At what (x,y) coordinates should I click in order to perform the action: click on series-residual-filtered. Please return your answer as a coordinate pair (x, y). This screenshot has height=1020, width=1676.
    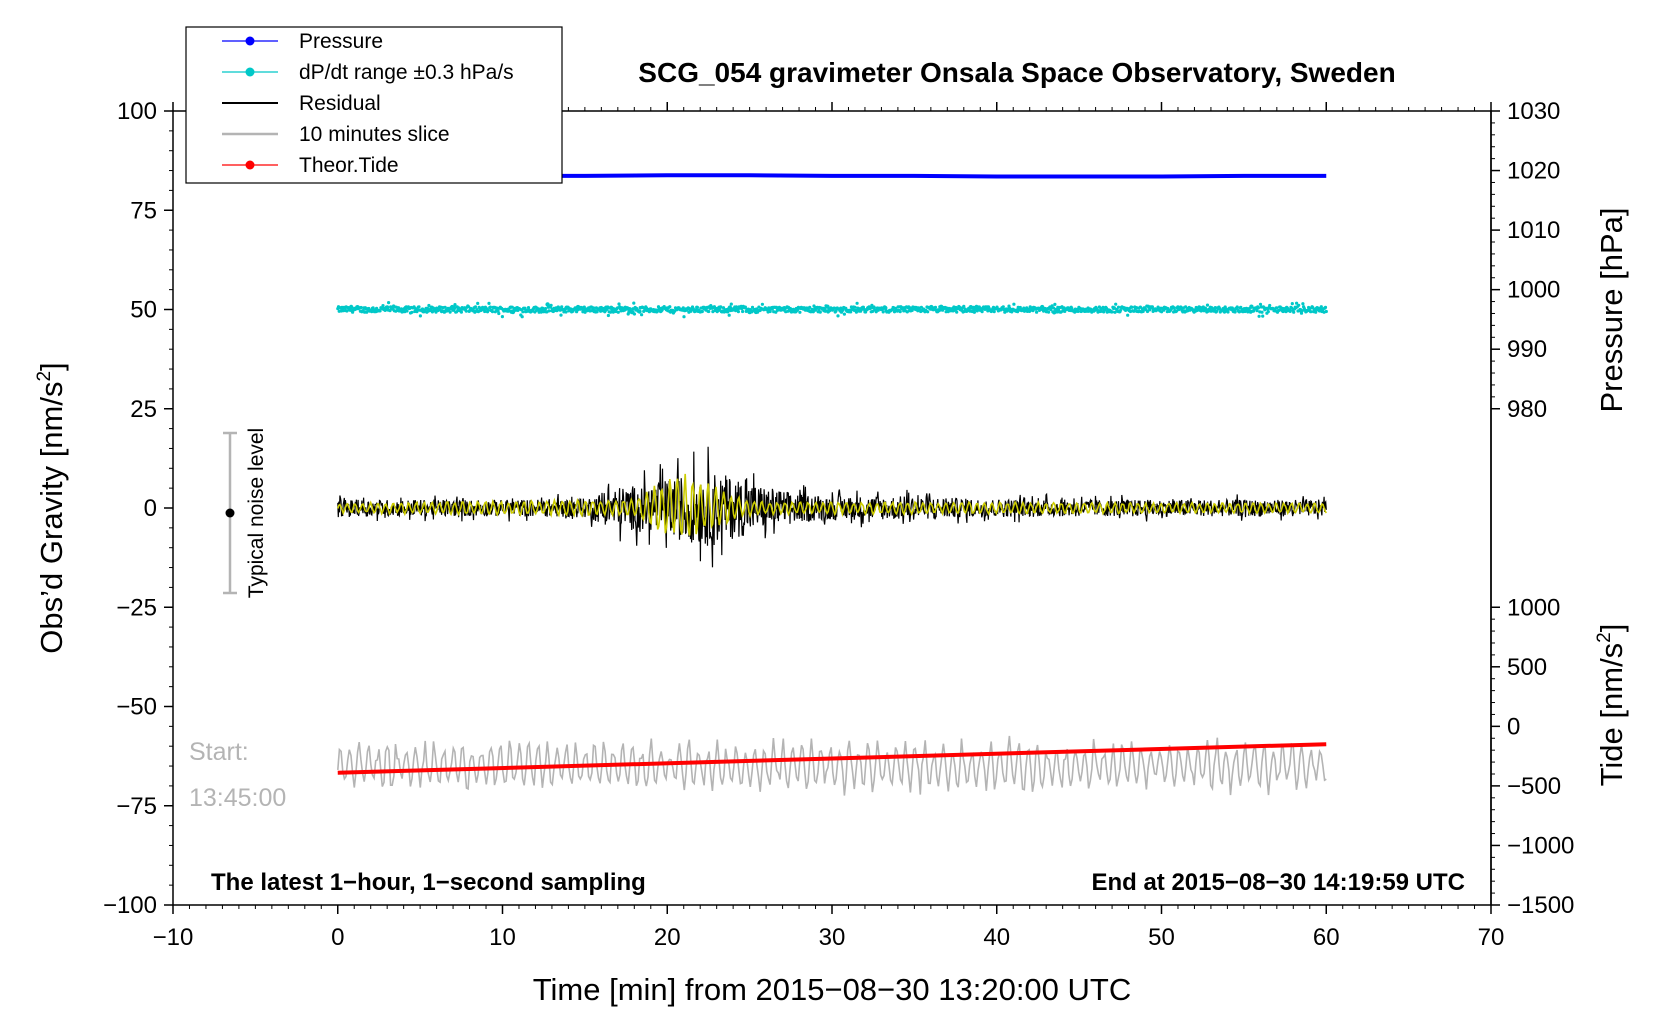
    Looking at the image, I should click on (832, 504).